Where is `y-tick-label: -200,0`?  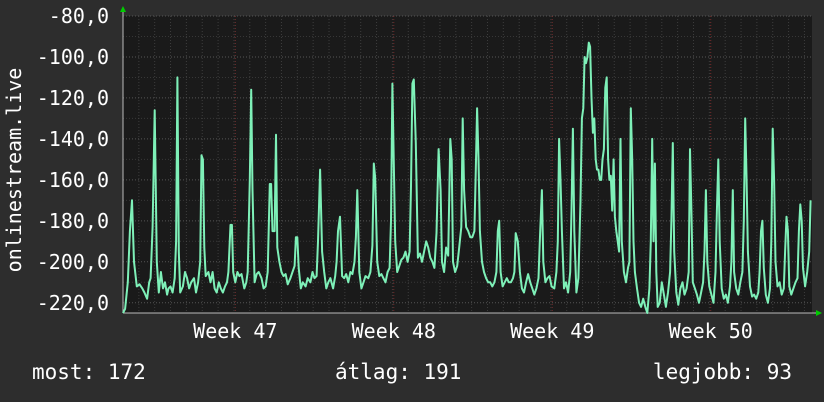 y-tick-label: -200,0 is located at coordinates (73, 262).